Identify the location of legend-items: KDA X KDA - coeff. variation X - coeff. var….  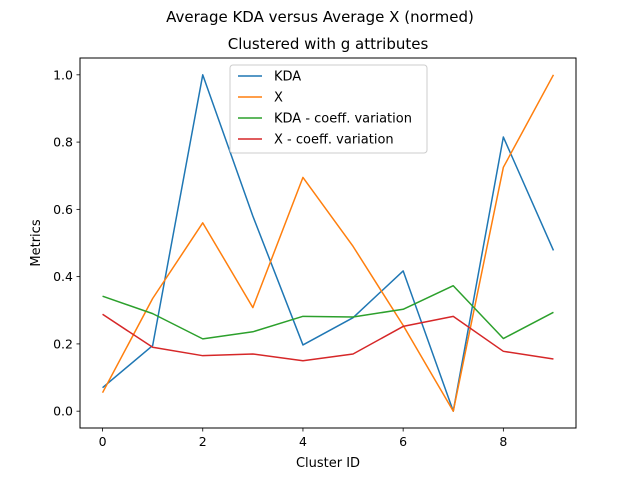
(325, 109).